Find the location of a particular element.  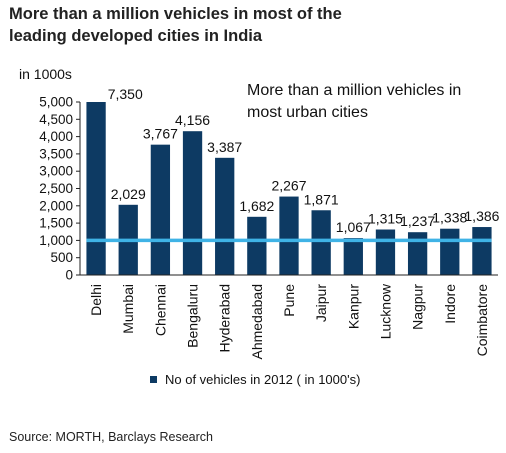

bar-value-label: 1,682 is located at coordinates (256, 206).